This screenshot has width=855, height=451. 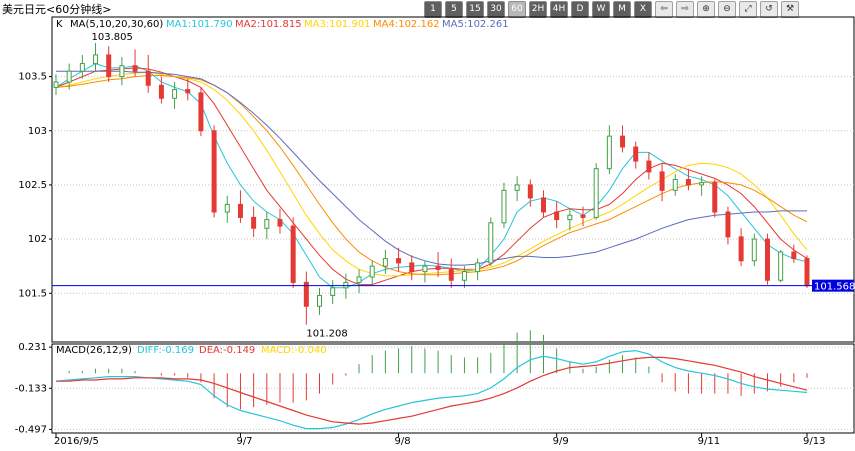 I want to click on ma-legend-3: MA3:101.901, so click(x=337, y=24).